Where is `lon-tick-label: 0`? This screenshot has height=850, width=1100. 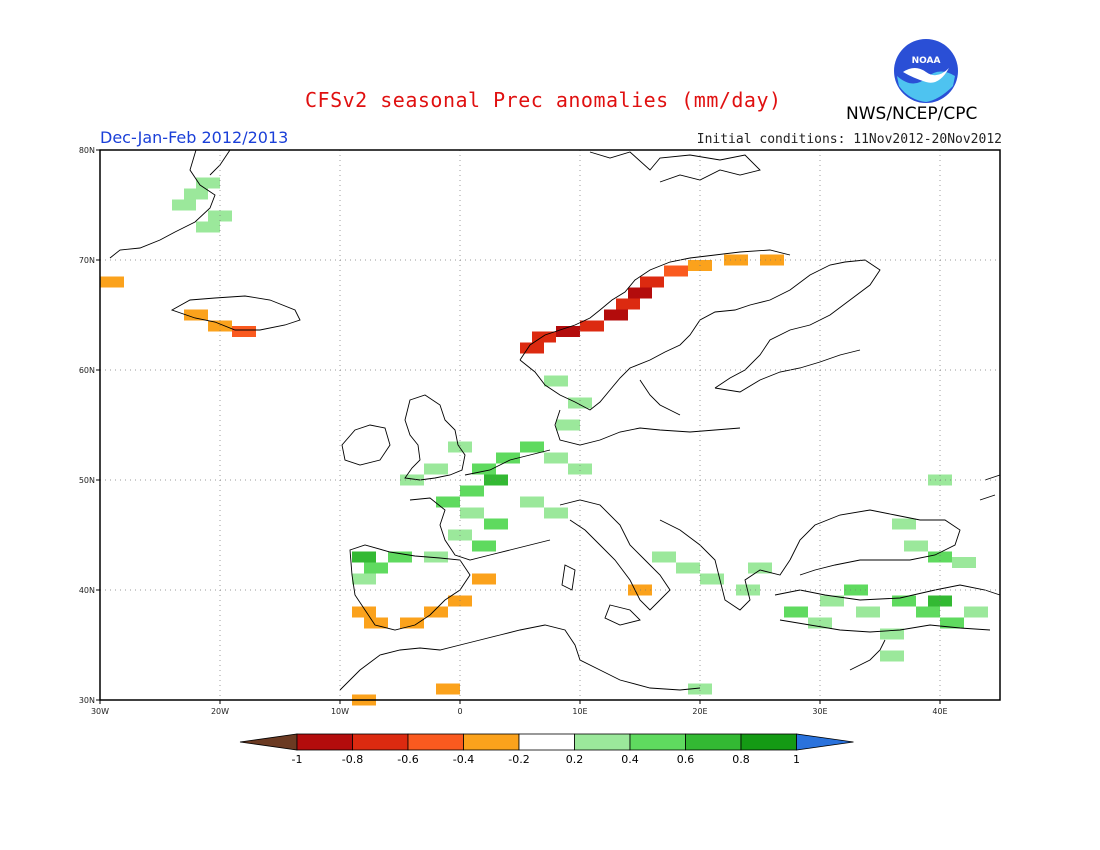 lon-tick-label: 0 is located at coordinates (459, 711).